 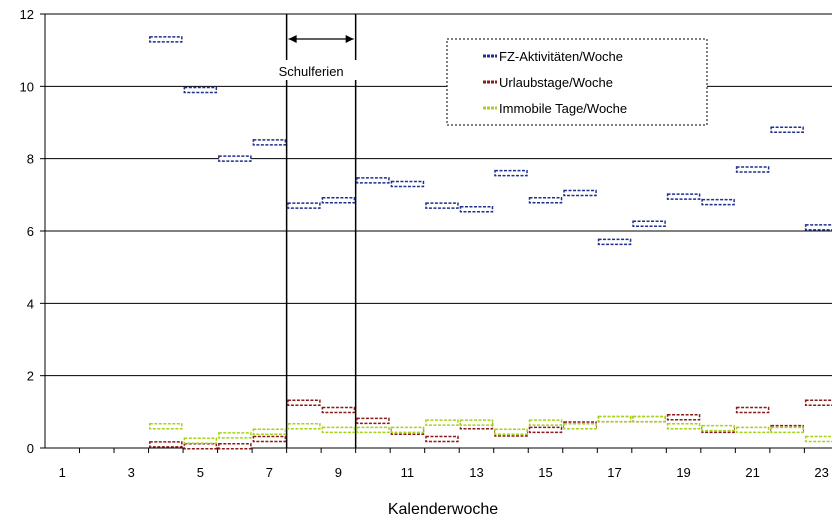 I want to click on y-tick-label-6: 6, so click(x=30, y=231).